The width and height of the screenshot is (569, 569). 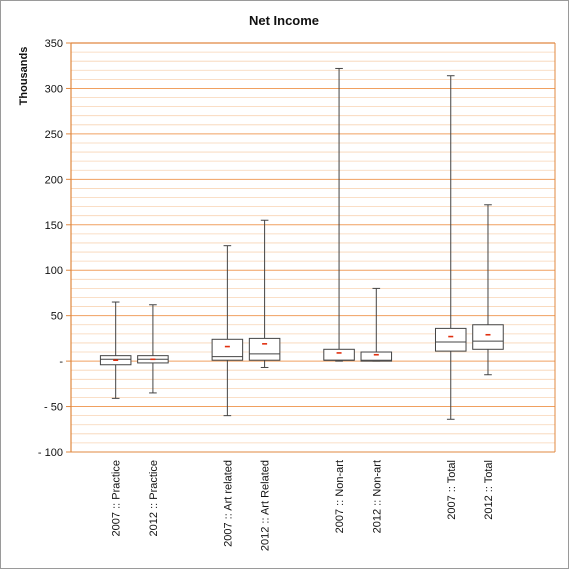 What do you see at coordinates (266, 505) in the screenshot?
I see `category-label: 2012 :: Art Related` at bounding box center [266, 505].